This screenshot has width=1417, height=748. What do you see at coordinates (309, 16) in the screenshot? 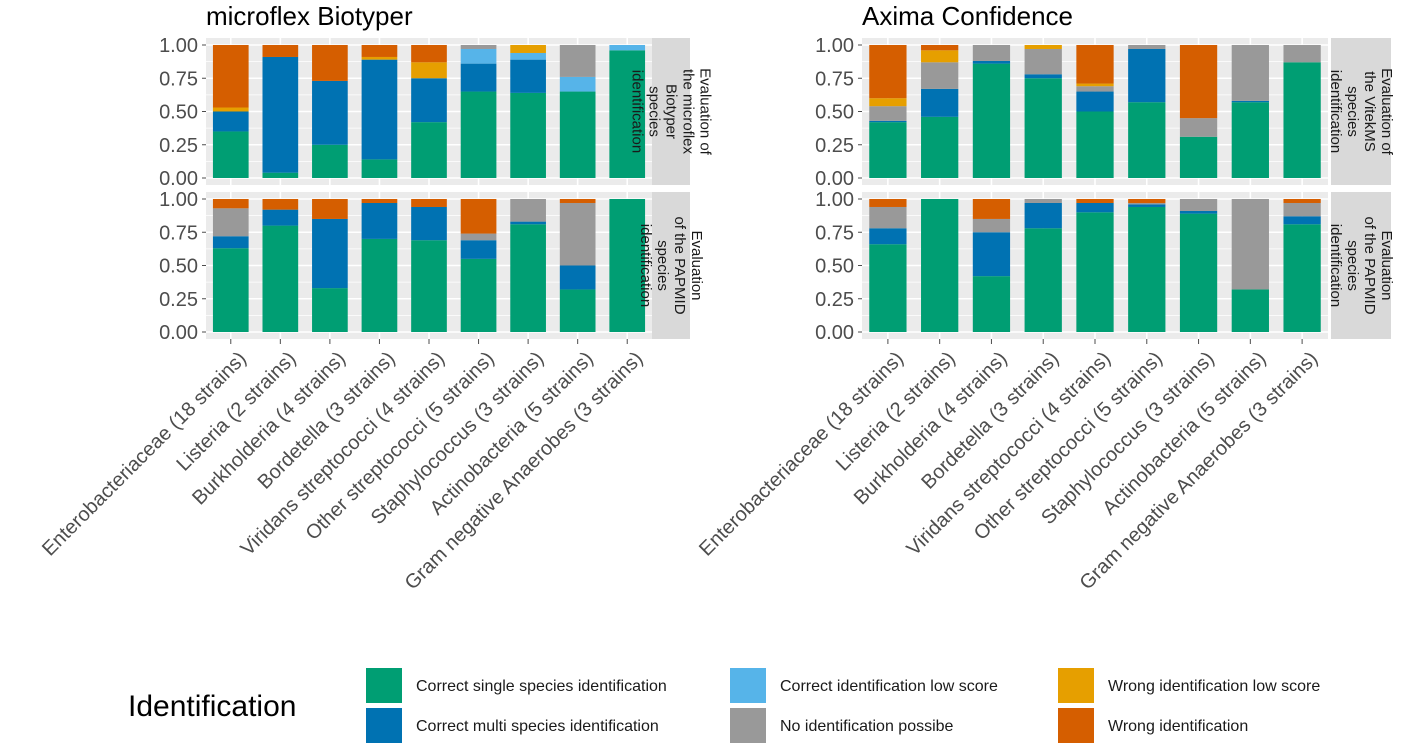
I see `chart-title: microflex Biotyper` at bounding box center [309, 16].